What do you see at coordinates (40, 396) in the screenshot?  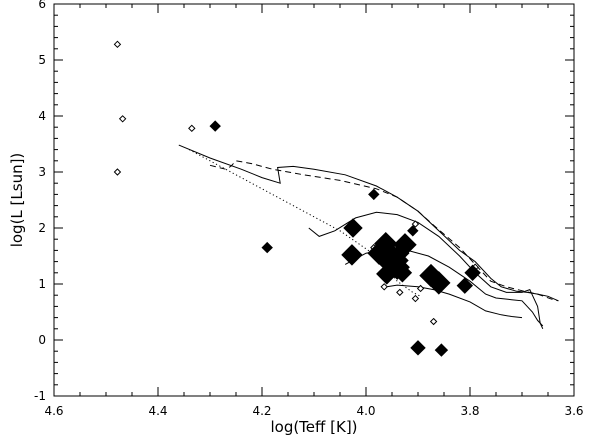 I see `y-tick-label: -1` at bounding box center [40, 396].